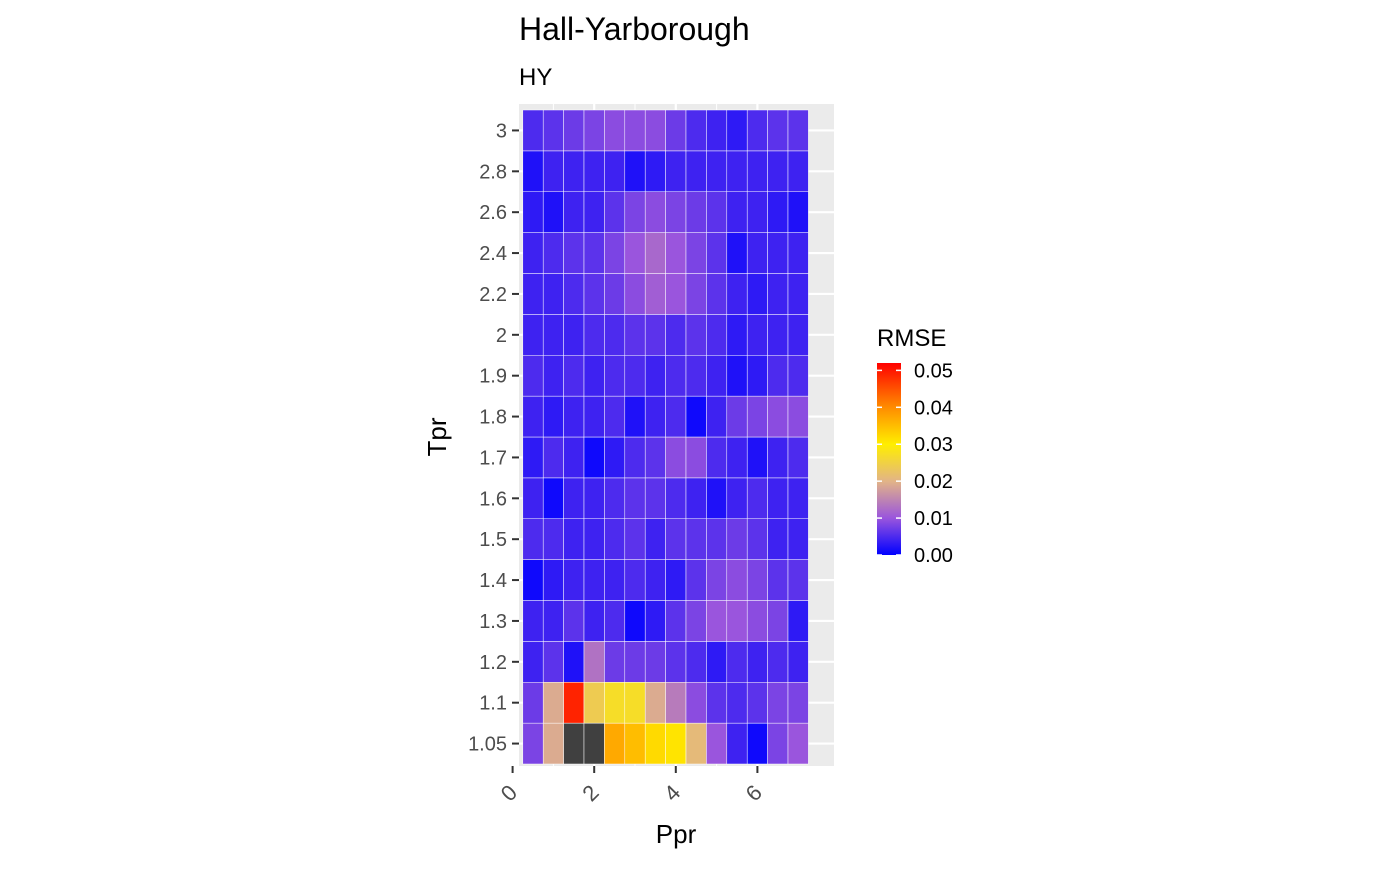 The image size is (1400, 870). Describe the element at coordinates (889, 459) in the screenshot. I see `legend-colorbar` at that location.